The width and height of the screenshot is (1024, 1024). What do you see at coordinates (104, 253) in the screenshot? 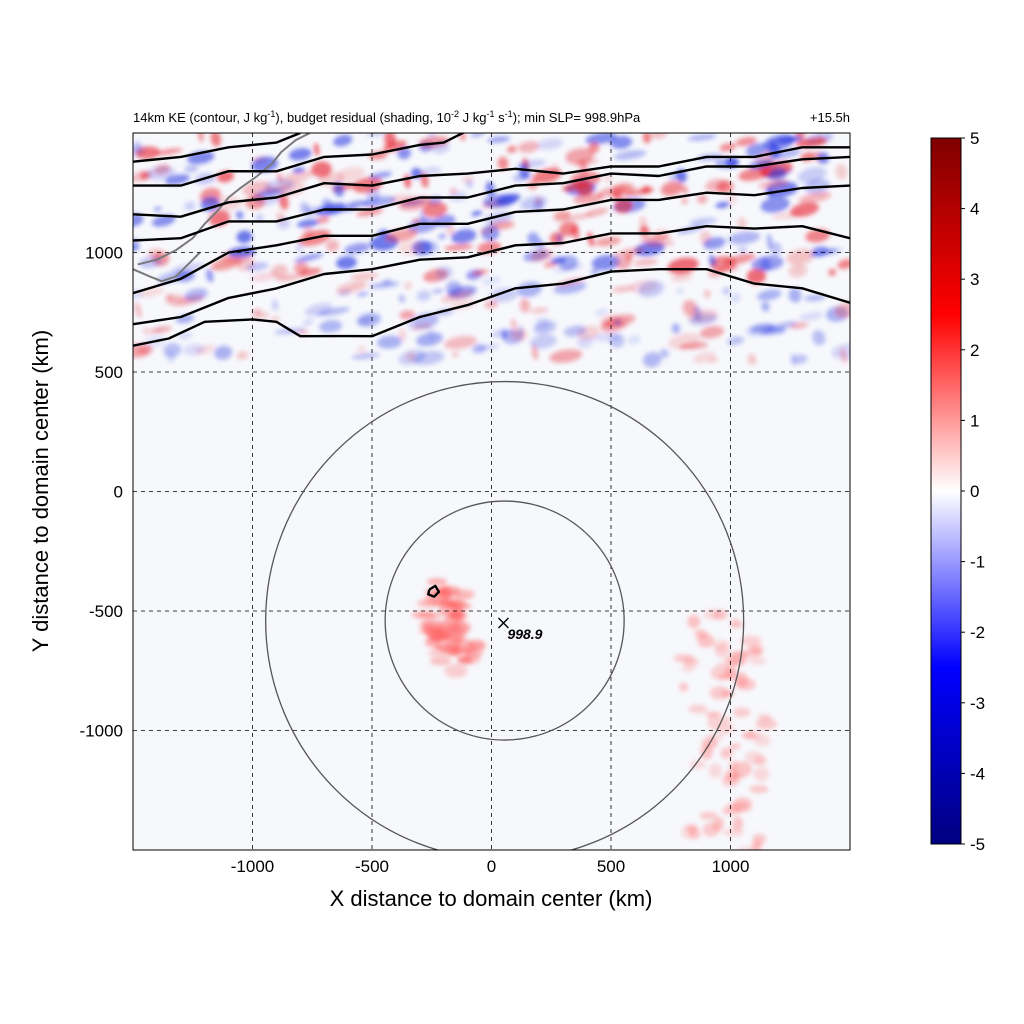
I see `y-tick-label: 1000` at bounding box center [104, 253].